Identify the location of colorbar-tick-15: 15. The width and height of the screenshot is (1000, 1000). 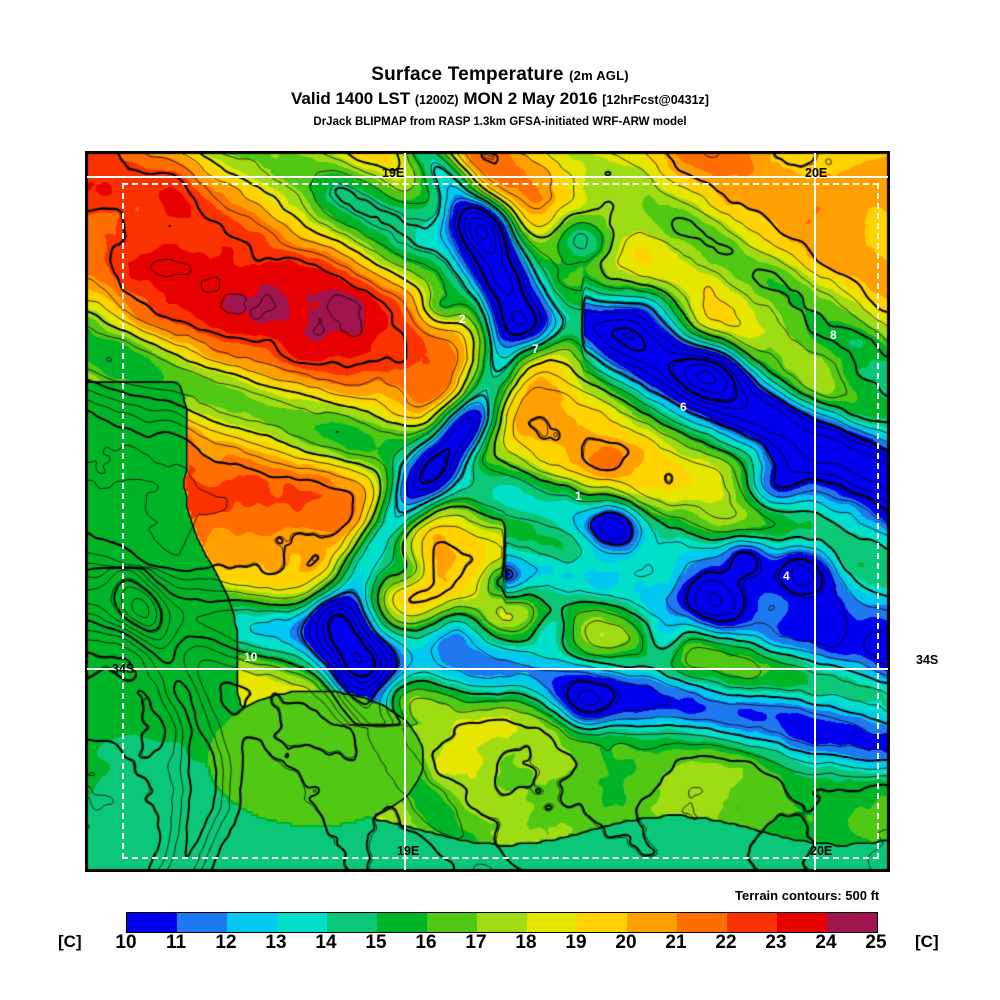
(376, 942).